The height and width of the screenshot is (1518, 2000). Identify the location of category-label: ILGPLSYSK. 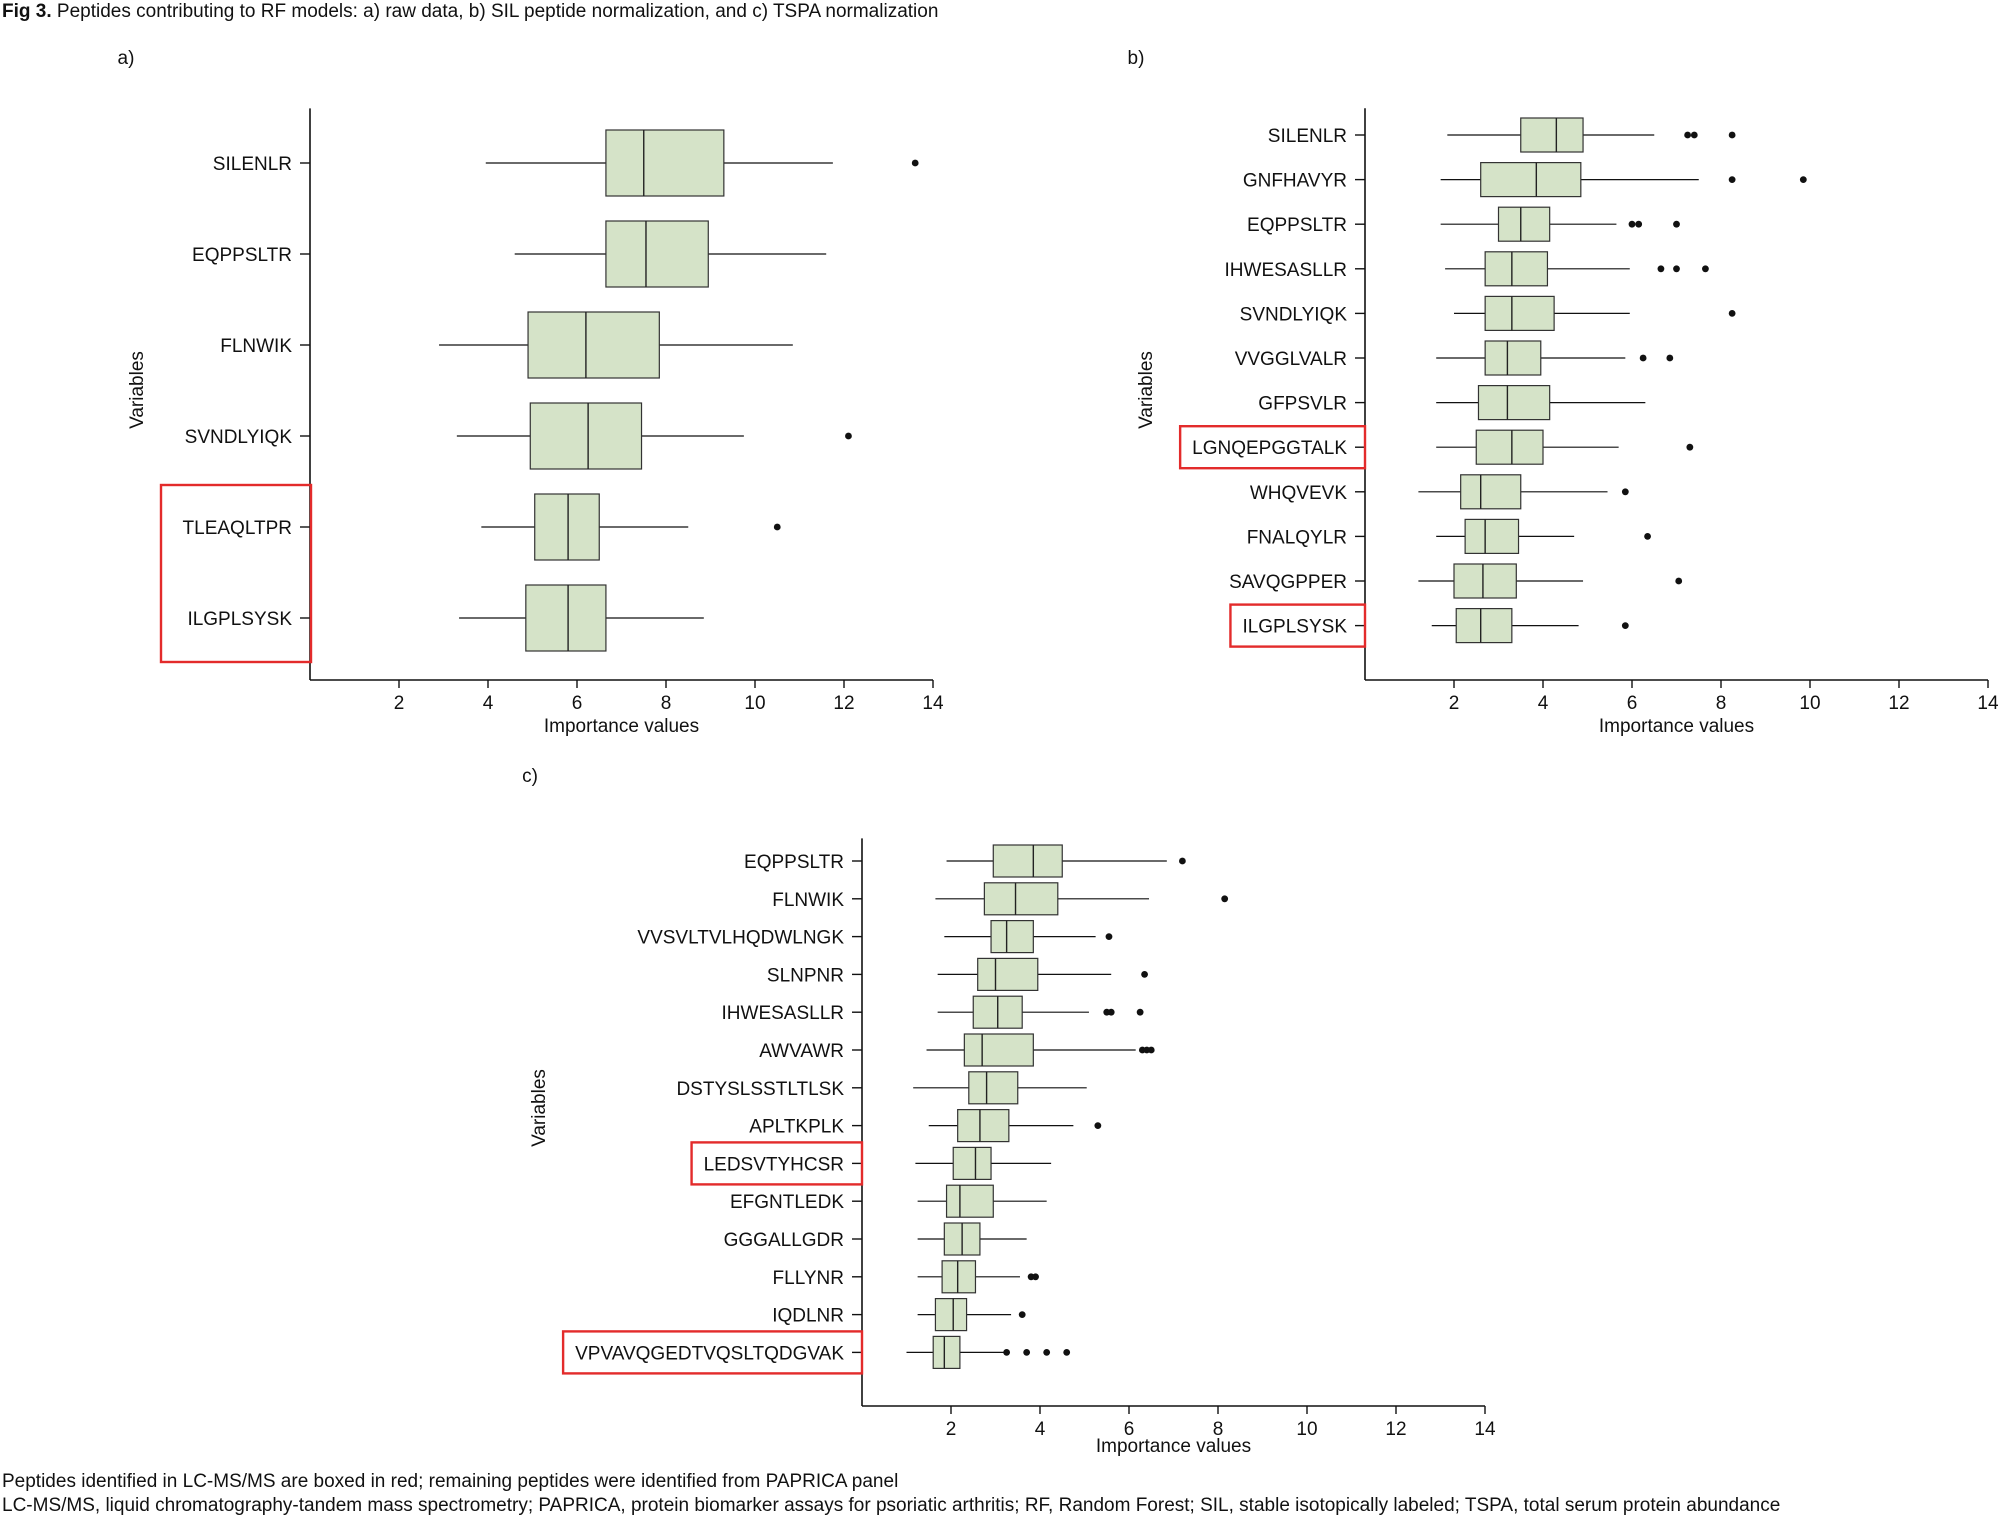
(1294, 627).